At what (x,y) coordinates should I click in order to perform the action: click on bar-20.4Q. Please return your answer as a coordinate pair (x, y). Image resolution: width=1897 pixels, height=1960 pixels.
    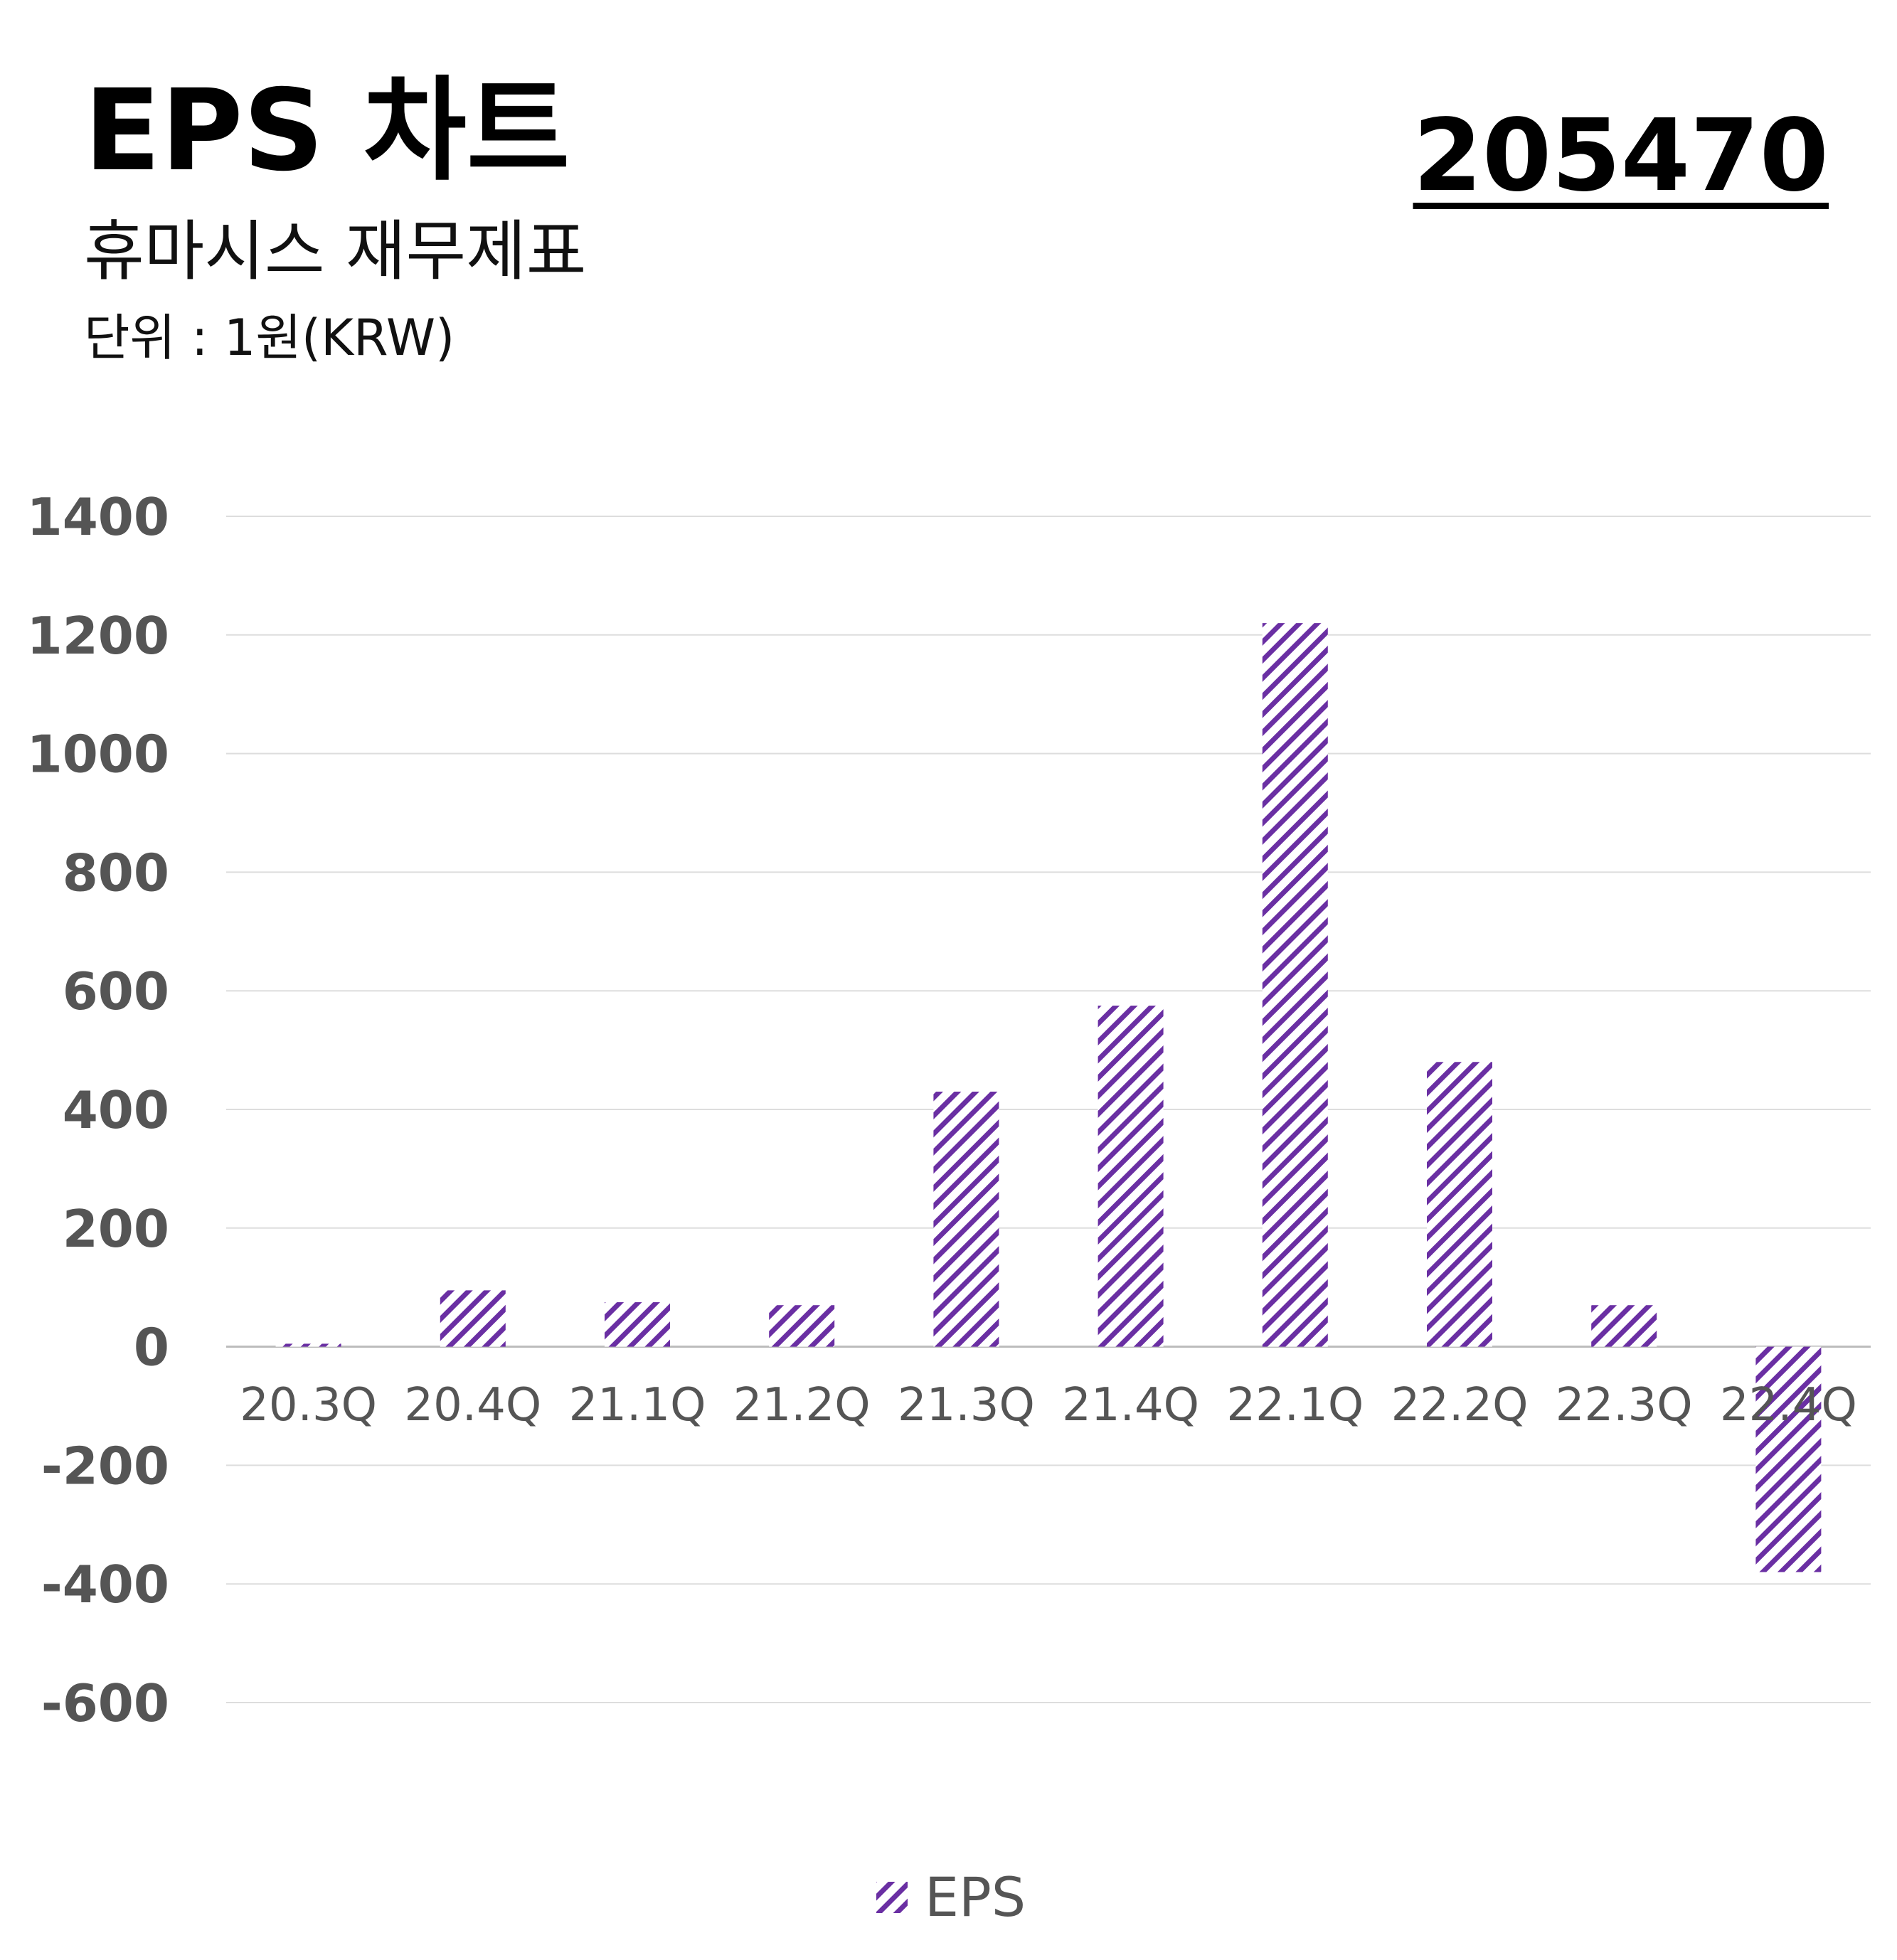
    Looking at the image, I should click on (473, 1318).